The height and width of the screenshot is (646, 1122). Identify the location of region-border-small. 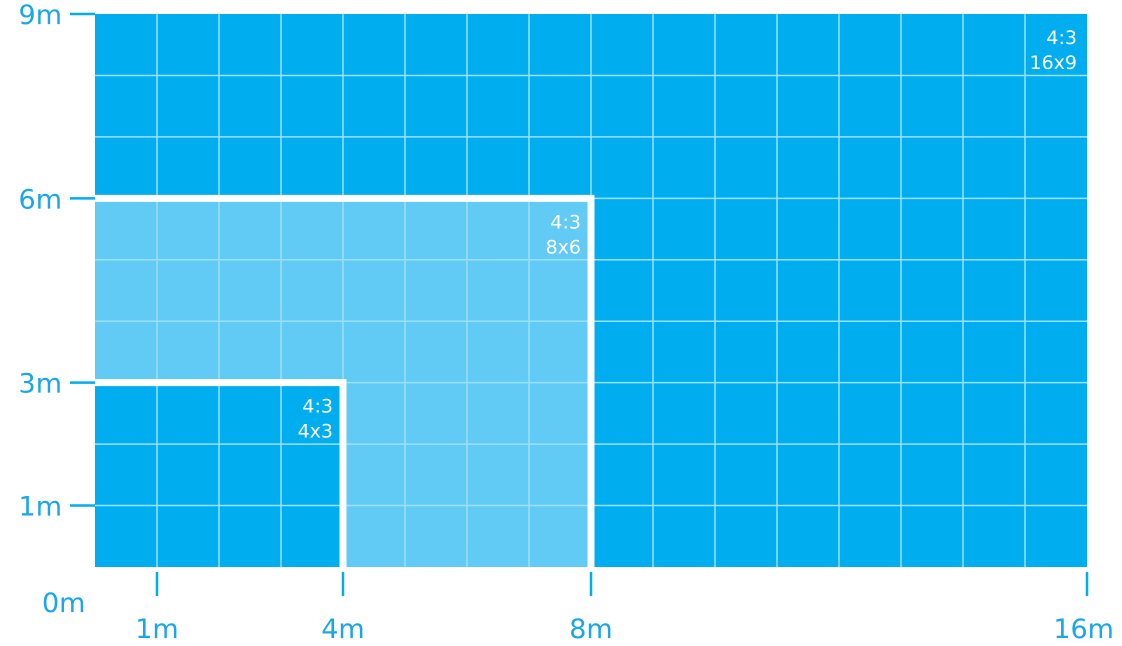
(221, 473).